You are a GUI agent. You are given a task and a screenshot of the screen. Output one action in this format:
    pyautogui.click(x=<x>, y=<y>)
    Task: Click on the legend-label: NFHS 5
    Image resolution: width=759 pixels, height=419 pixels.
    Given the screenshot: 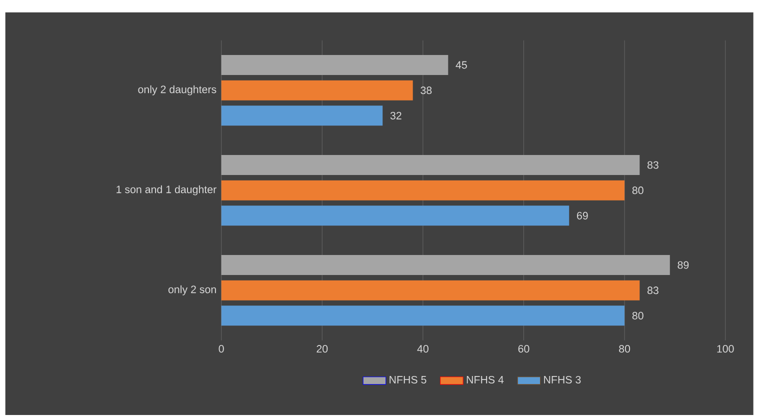 What is the action you would take?
    pyautogui.click(x=408, y=380)
    